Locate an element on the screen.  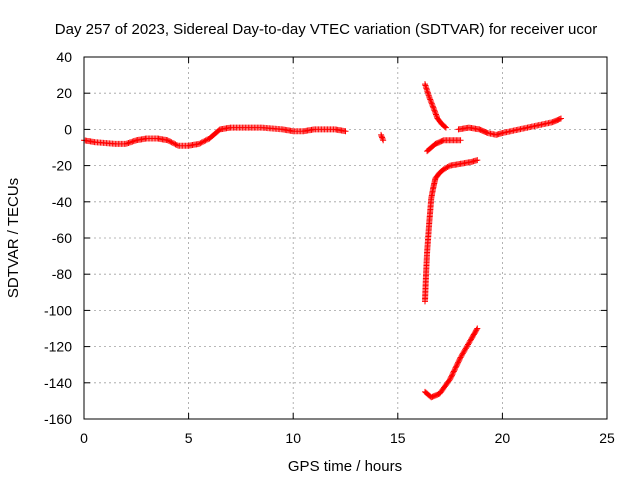
y-tick-label: 0 is located at coordinates (68, 129).